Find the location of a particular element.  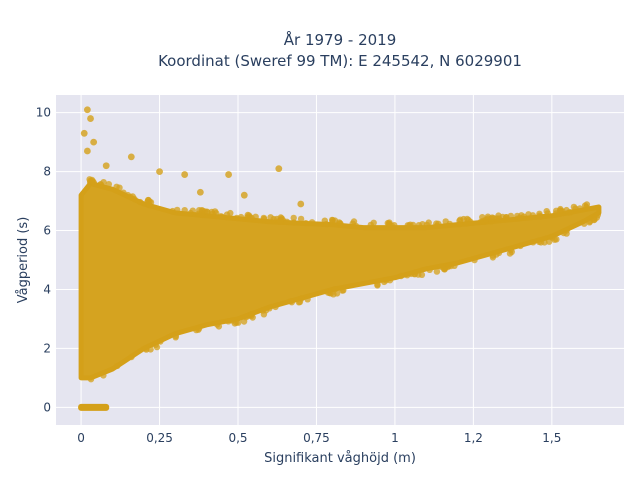

x-tick-label: 0,25 is located at coordinates (159, 438).